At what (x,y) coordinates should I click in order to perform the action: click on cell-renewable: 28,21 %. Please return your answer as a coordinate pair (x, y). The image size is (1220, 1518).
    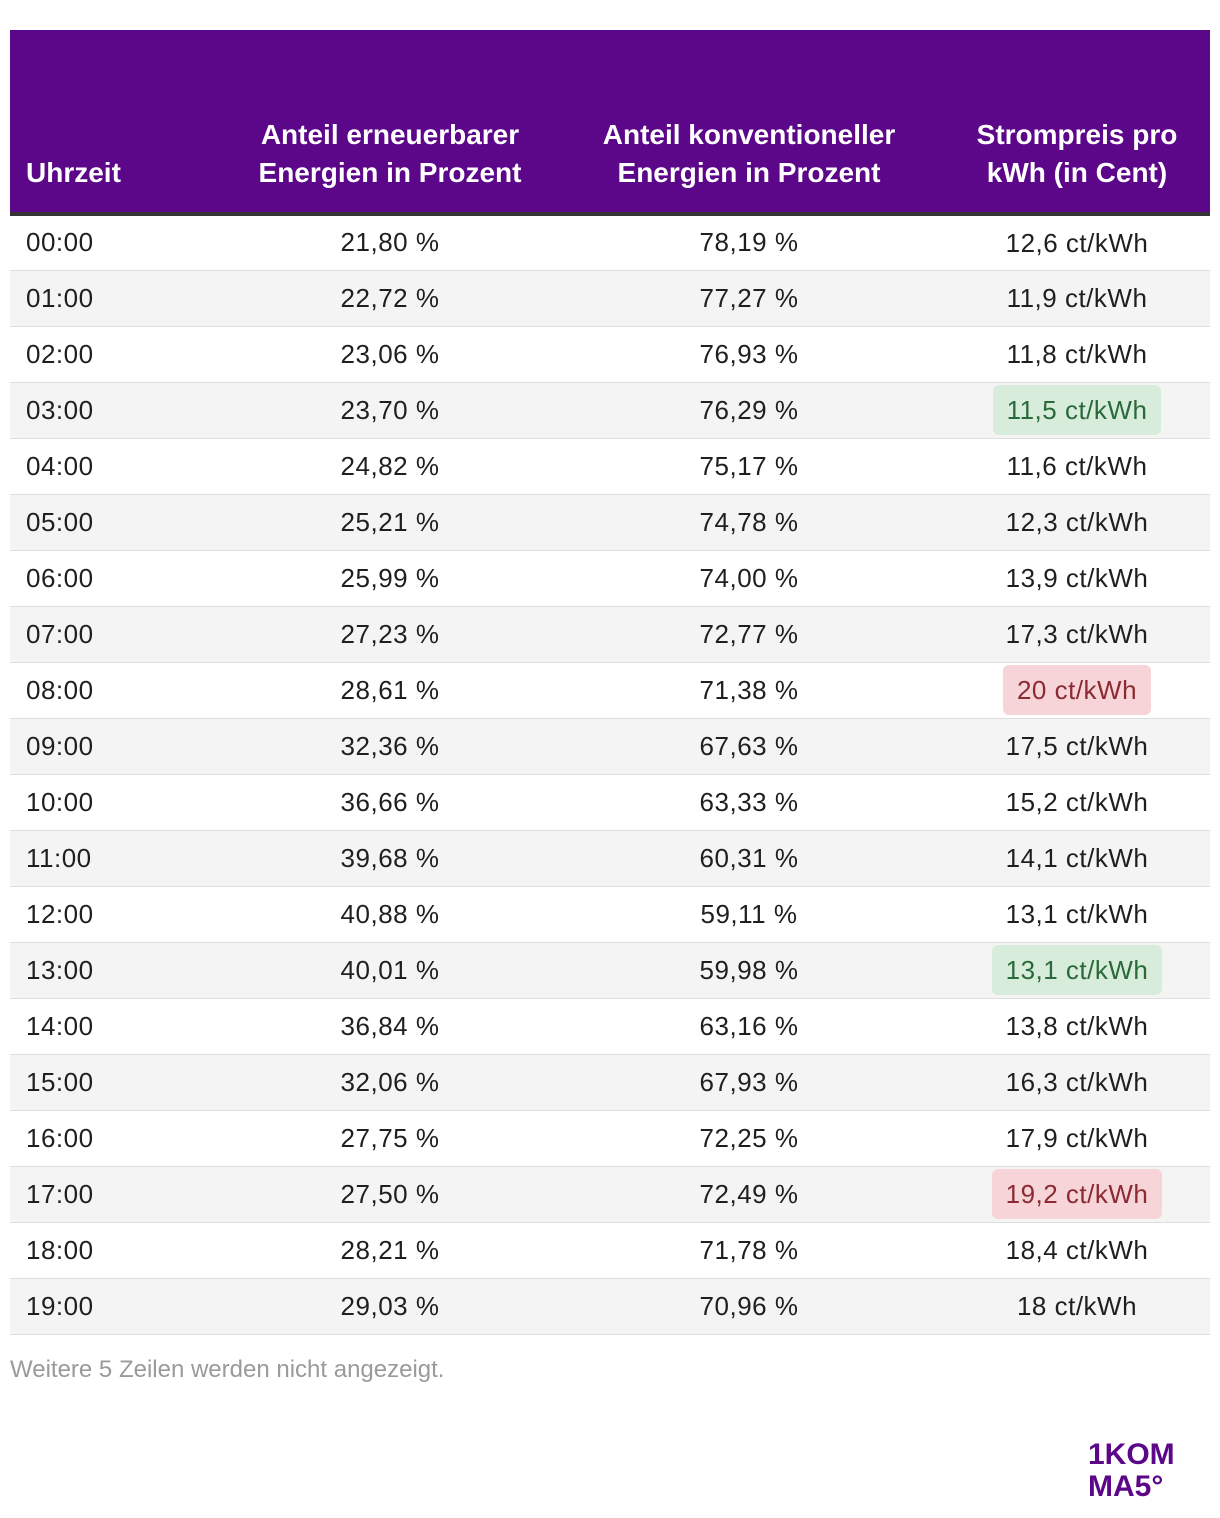
    Looking at the image, I should click on (390, 1250).